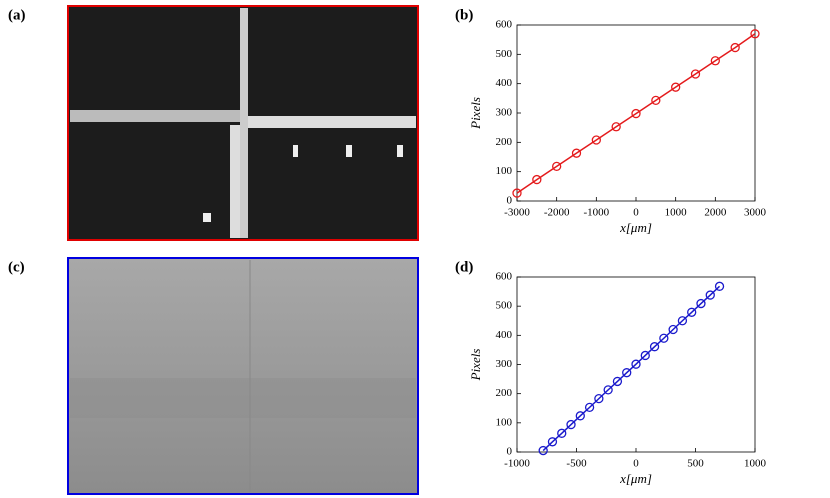 This screenshot has height=498, width=830. Describe the element at coordinates (464, 267) in the screenshot. I see `panel-label: (d)` at that location.